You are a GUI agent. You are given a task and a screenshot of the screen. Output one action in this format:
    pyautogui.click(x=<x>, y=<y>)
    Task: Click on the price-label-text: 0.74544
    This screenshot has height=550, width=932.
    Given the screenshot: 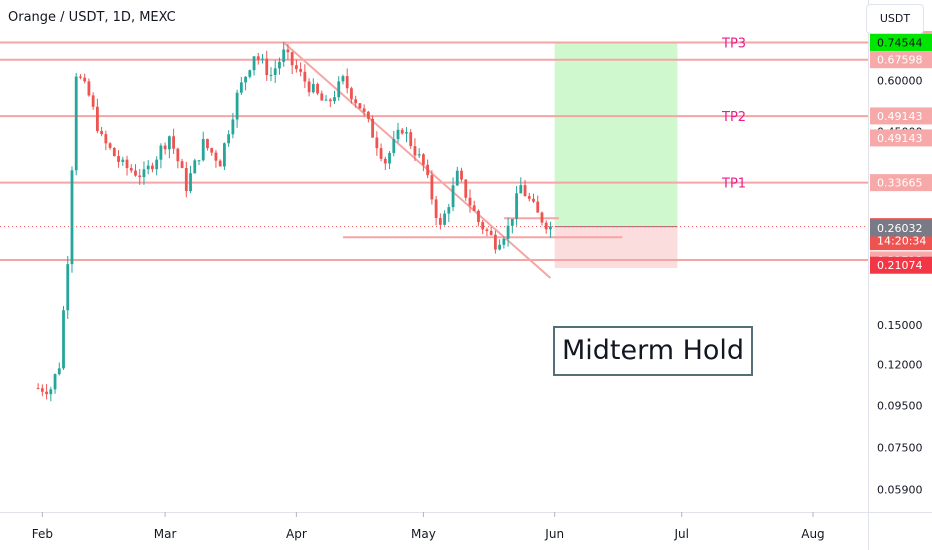 What is the action you would take?
    pyautogui.click(x=900, y=42)
    